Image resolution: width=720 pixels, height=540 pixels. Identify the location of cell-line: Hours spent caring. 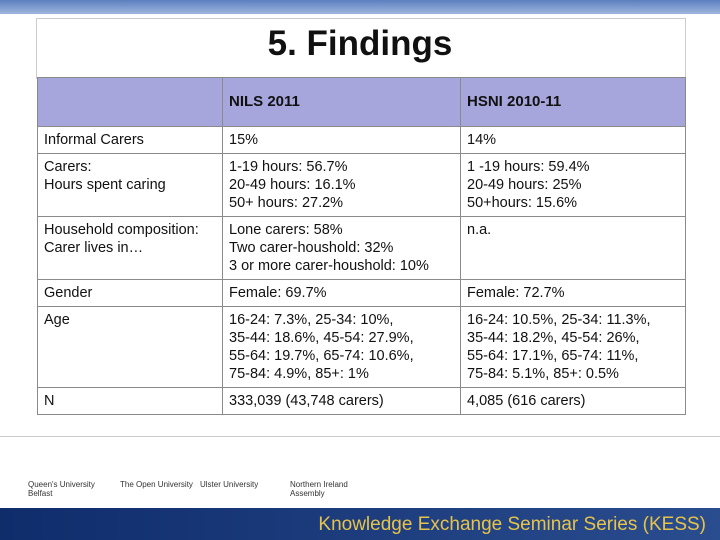
(105, 185).